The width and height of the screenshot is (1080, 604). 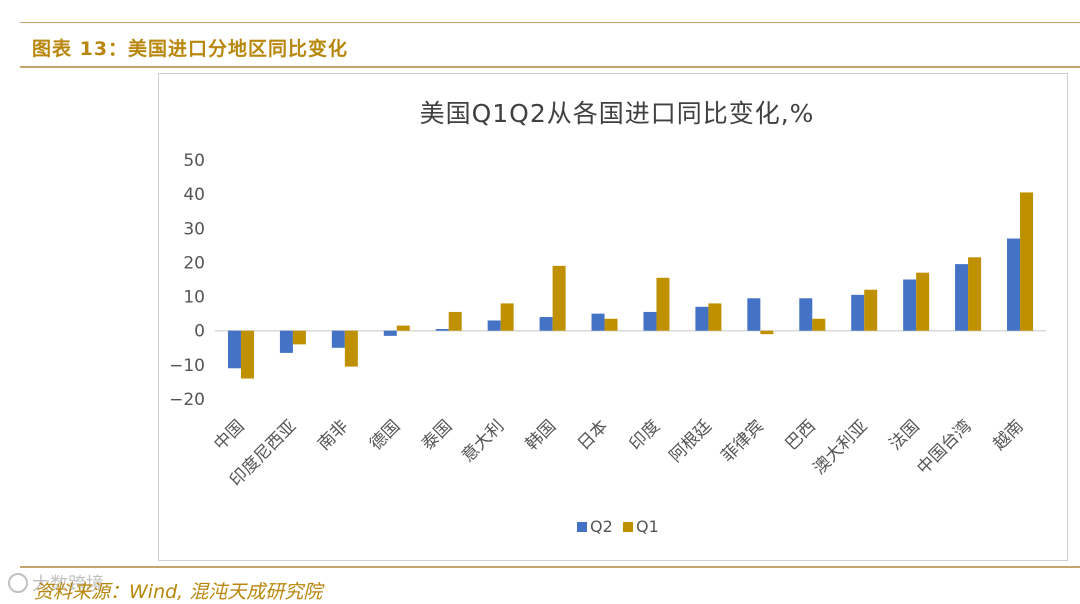 What do you see at coordinates (18, 583) in the screenshot?
I see `watermark-icon` at bounding box center [18, 583].